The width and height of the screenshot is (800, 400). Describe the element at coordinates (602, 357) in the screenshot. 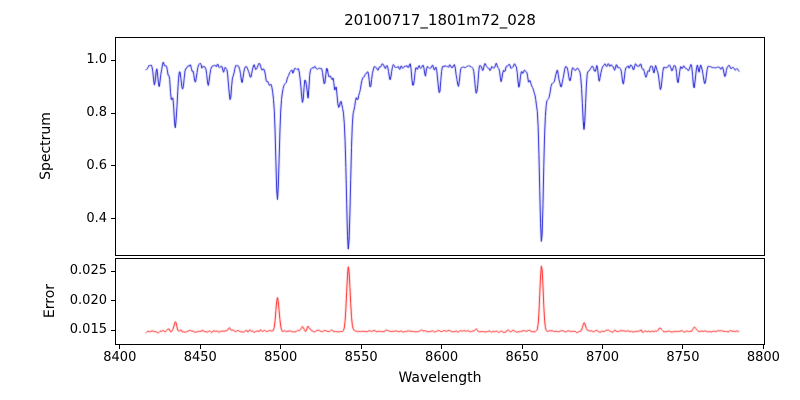

I see `x-tick-label: 8700` at that location.